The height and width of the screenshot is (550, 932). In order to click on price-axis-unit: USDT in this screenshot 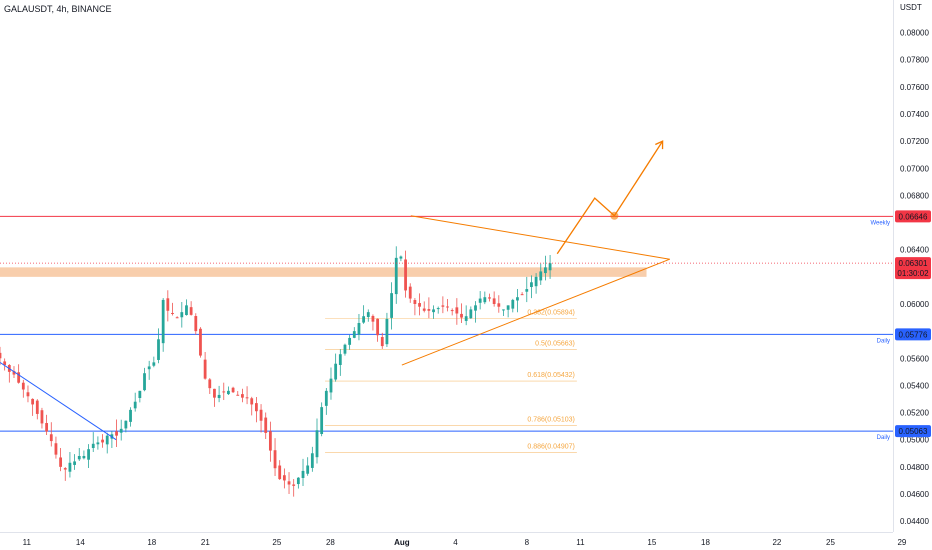, I will do `click(911, 7)`.